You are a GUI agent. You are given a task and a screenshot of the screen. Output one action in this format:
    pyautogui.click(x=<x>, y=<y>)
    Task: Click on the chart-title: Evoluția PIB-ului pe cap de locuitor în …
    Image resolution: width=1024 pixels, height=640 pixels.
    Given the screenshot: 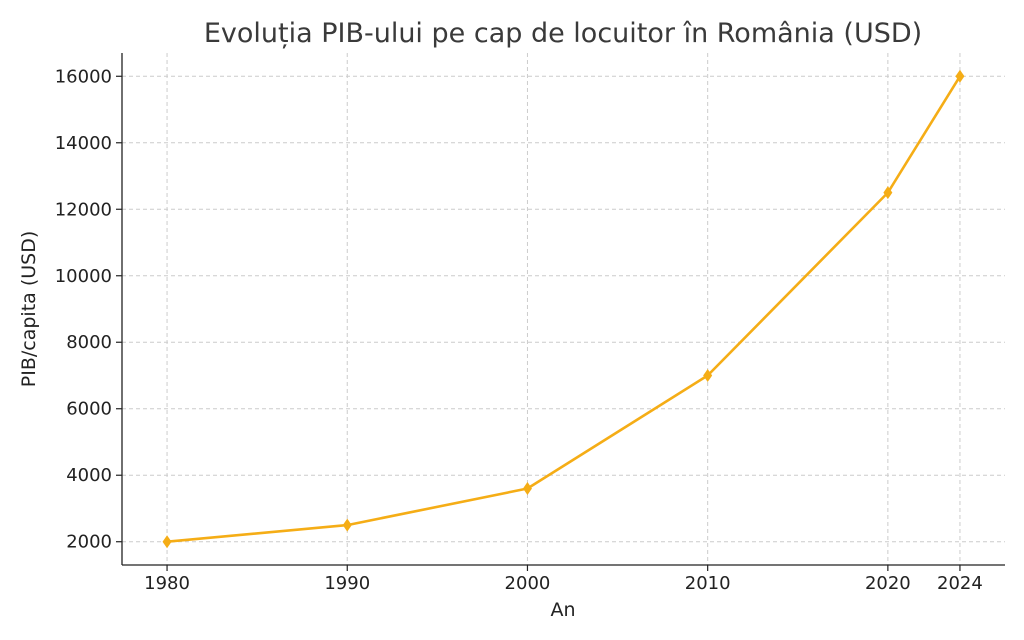 What is the action you would take?
    pyautogui.click(x=563, y=33)
    